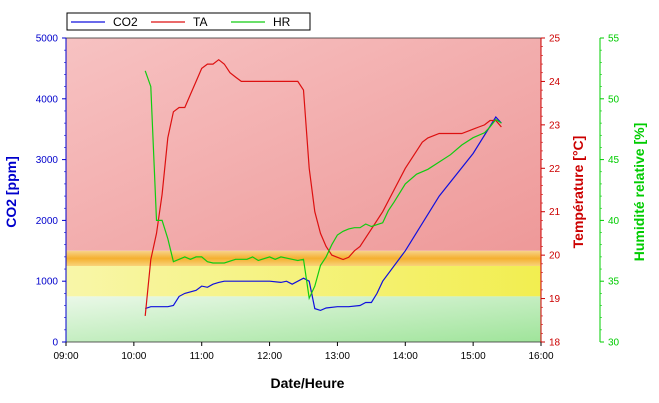 The width and height of the screenshot is (659, 403). I want to click on y-tick-label-ta: 20, so click(555, 256).